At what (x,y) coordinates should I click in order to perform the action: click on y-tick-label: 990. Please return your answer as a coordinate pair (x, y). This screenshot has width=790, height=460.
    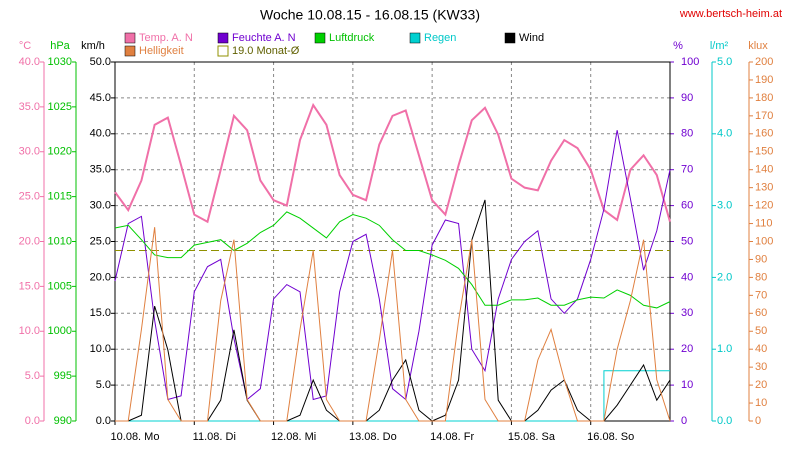
    Looking at the image, I should click on (63, 421).